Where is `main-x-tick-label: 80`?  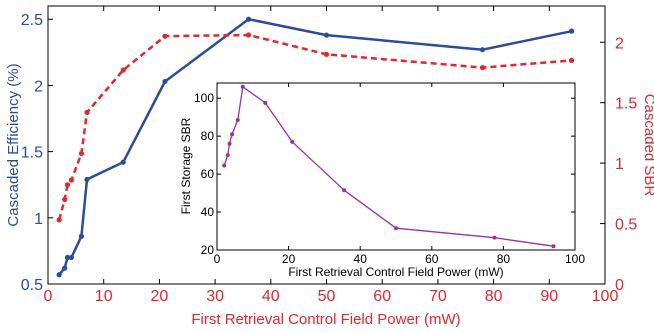 main-x-tick-label: 80 is located at coordinates (494, 296).